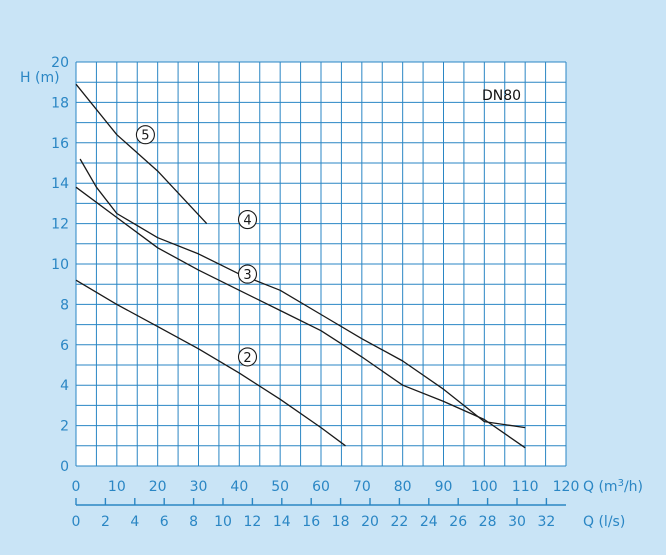  What do you see at coordinates (546, 522) in the screenshot?
I see `x2-tick-label: 32` at bounding box center [546, 522].